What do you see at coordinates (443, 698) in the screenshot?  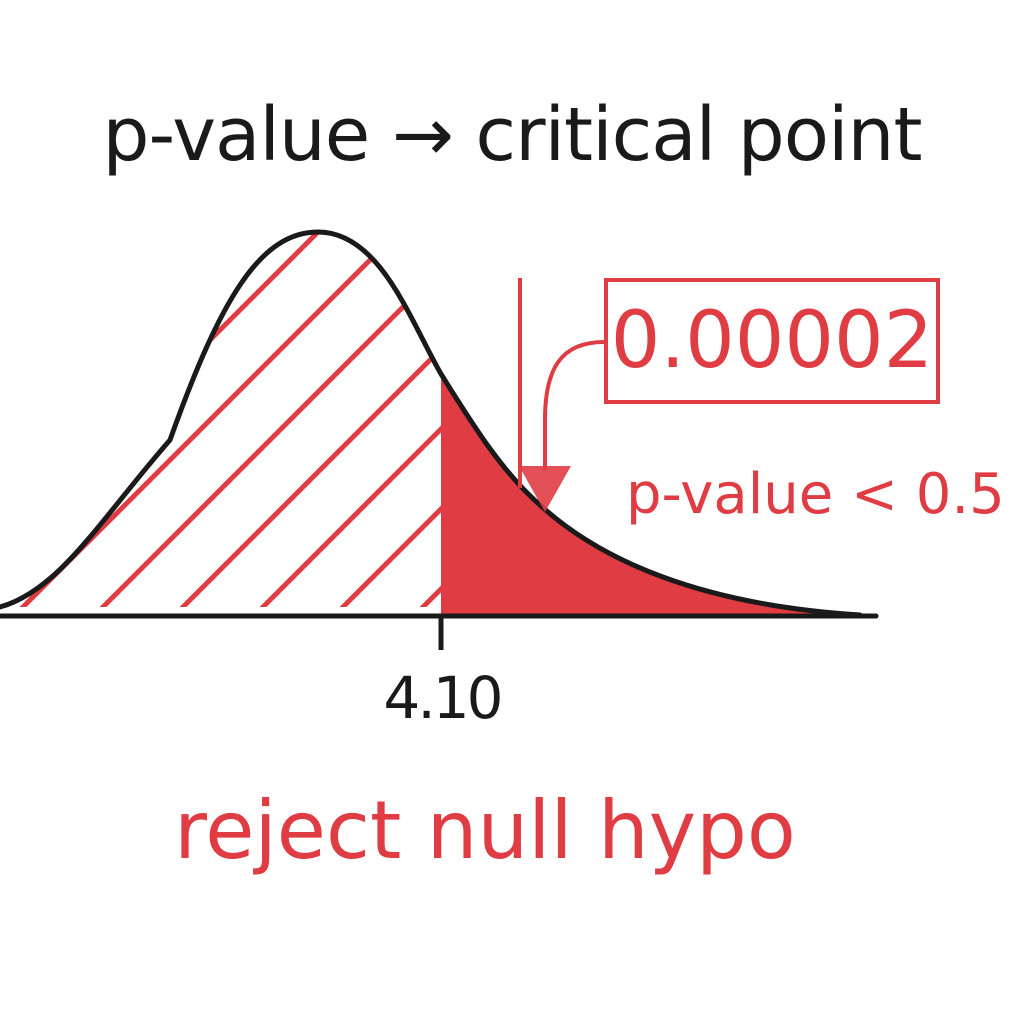 I see `critical-value-label: 4.10` at bounding box center [443, 698].